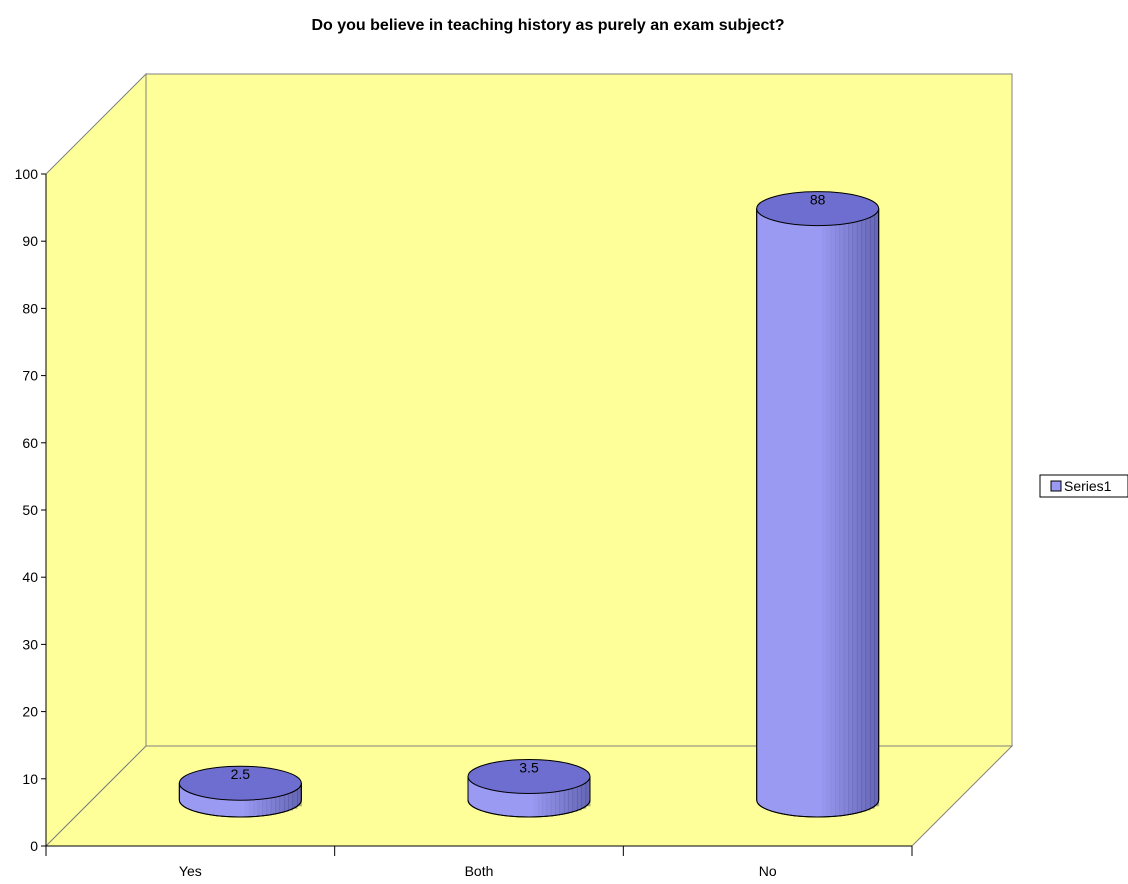 This screenshot has width=1128, height=884. I want to click on y-tick-label: 70, so click(30, 376).